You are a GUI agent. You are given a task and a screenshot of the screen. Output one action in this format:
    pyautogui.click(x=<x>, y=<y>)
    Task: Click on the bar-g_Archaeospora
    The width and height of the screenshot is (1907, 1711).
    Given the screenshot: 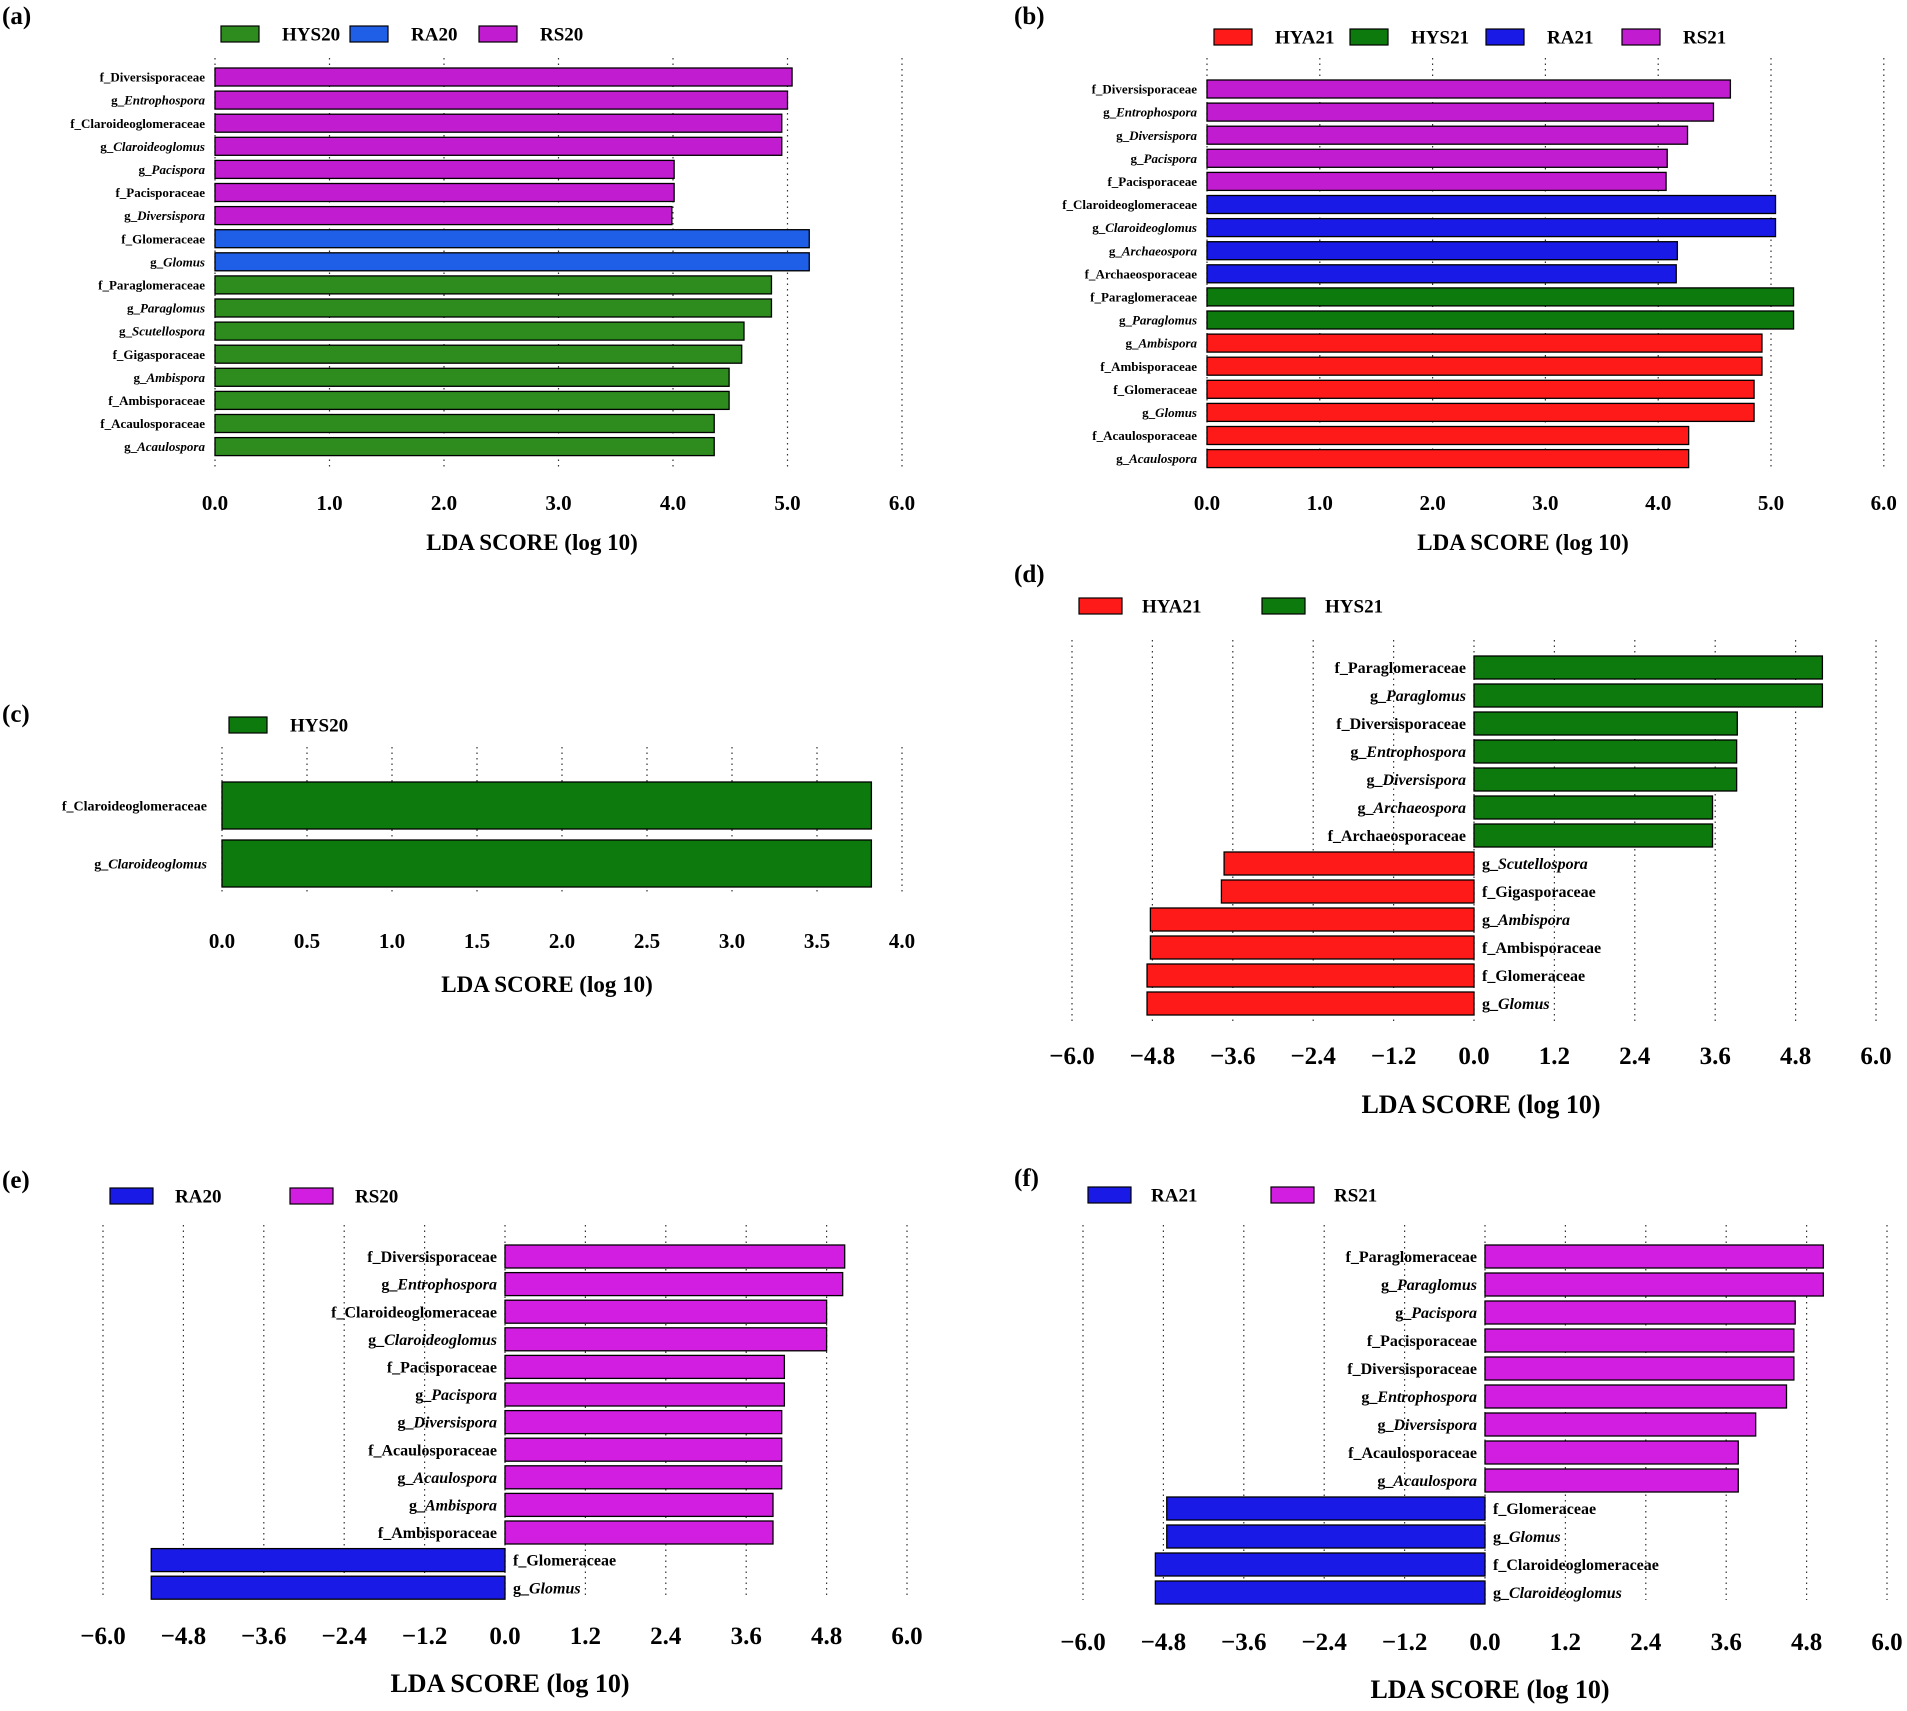 What is the action you would take?
    pyautogui.click(x=1593, y=807)
    